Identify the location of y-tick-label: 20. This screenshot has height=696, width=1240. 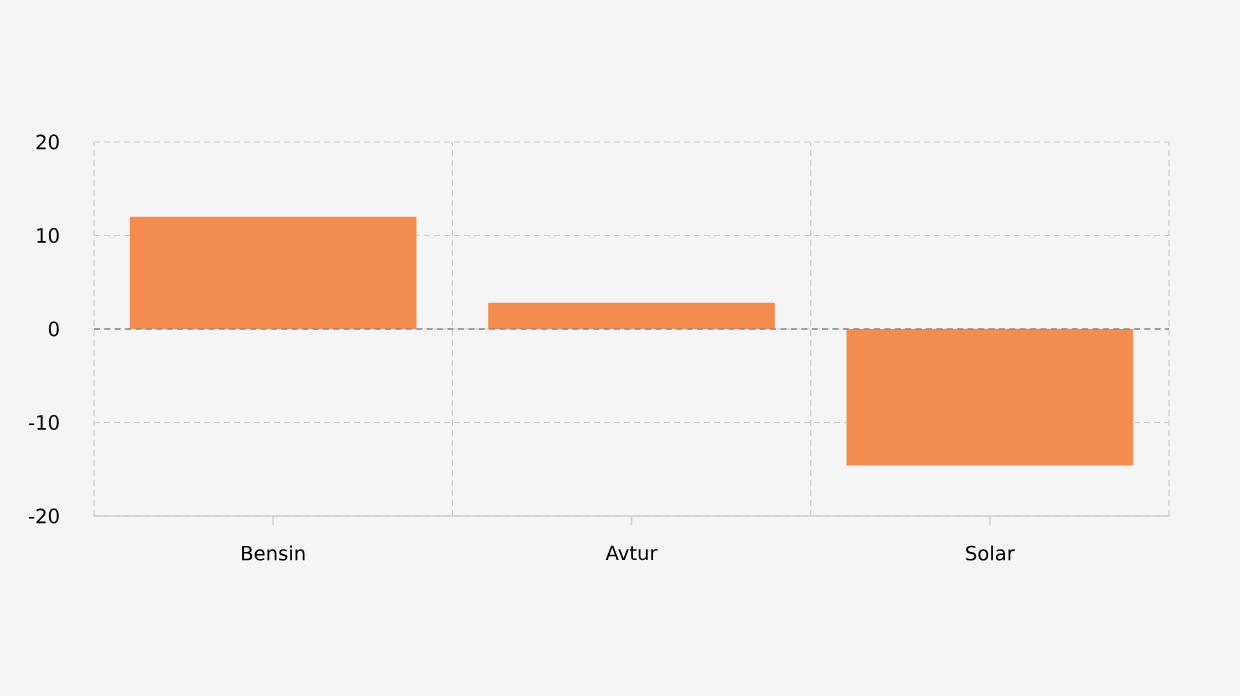
(47, 142).